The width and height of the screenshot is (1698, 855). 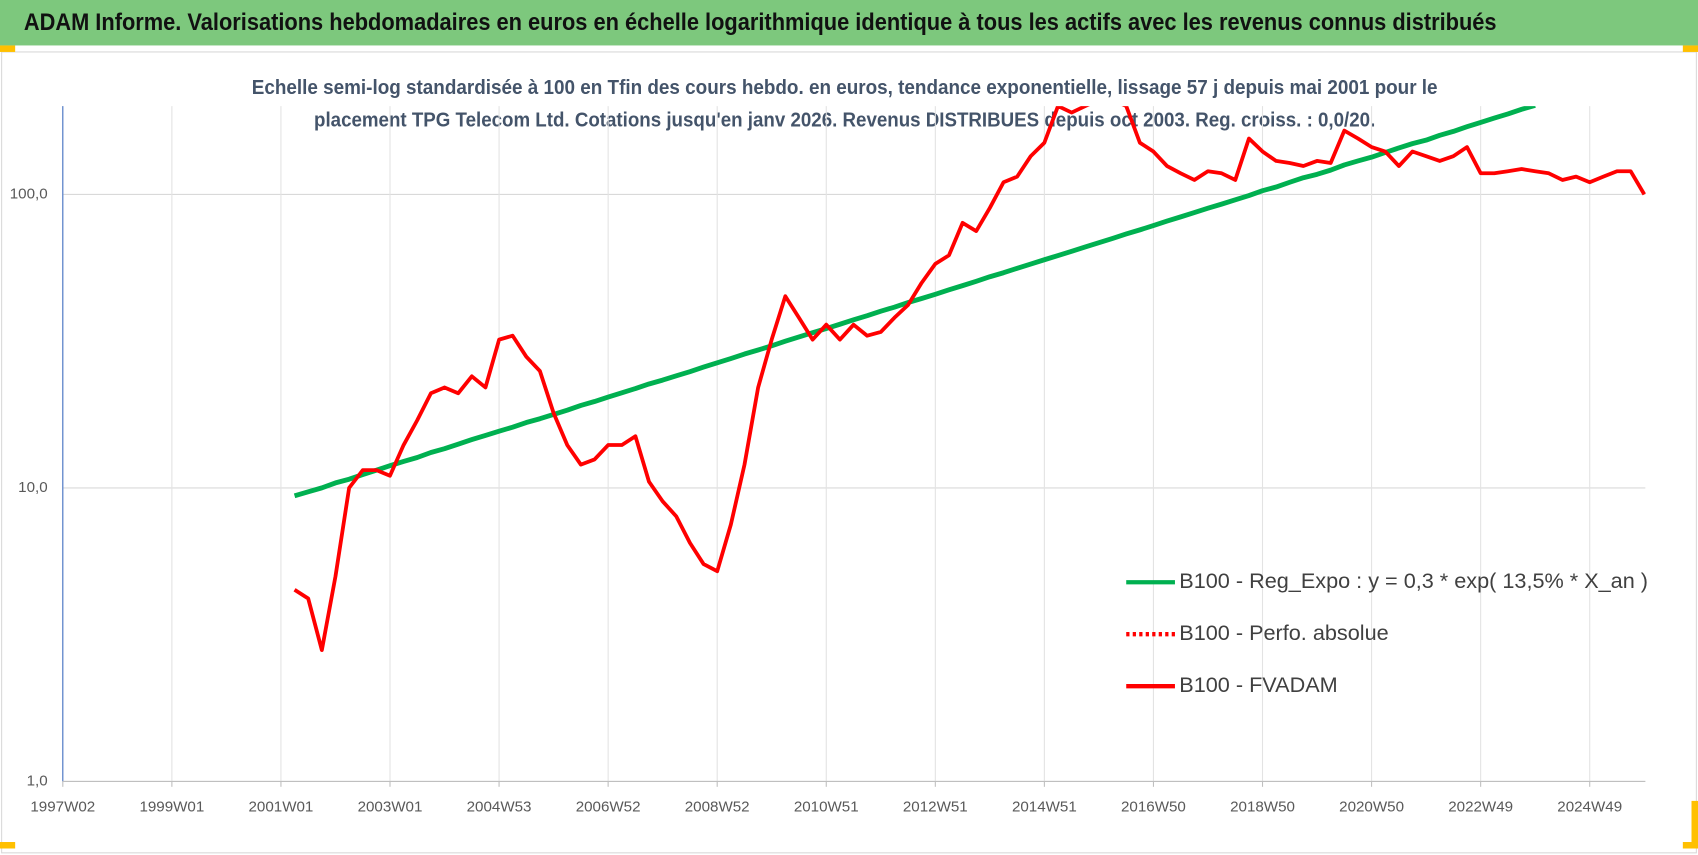 I want to click on x-tick-label: 2001W01, so click(x=281, y=806).